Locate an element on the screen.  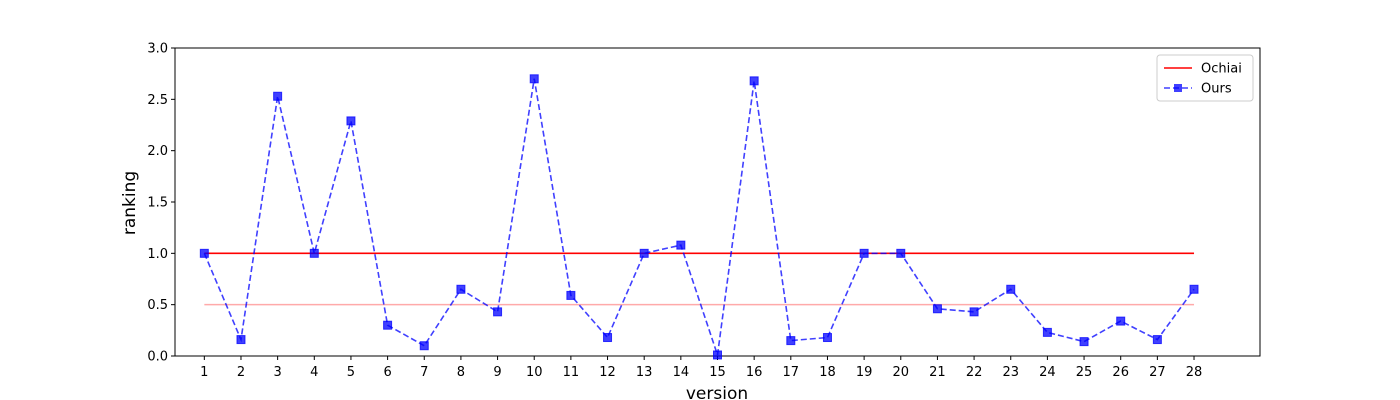
x-tick-label: 12 is located at coordinates (607, 372).